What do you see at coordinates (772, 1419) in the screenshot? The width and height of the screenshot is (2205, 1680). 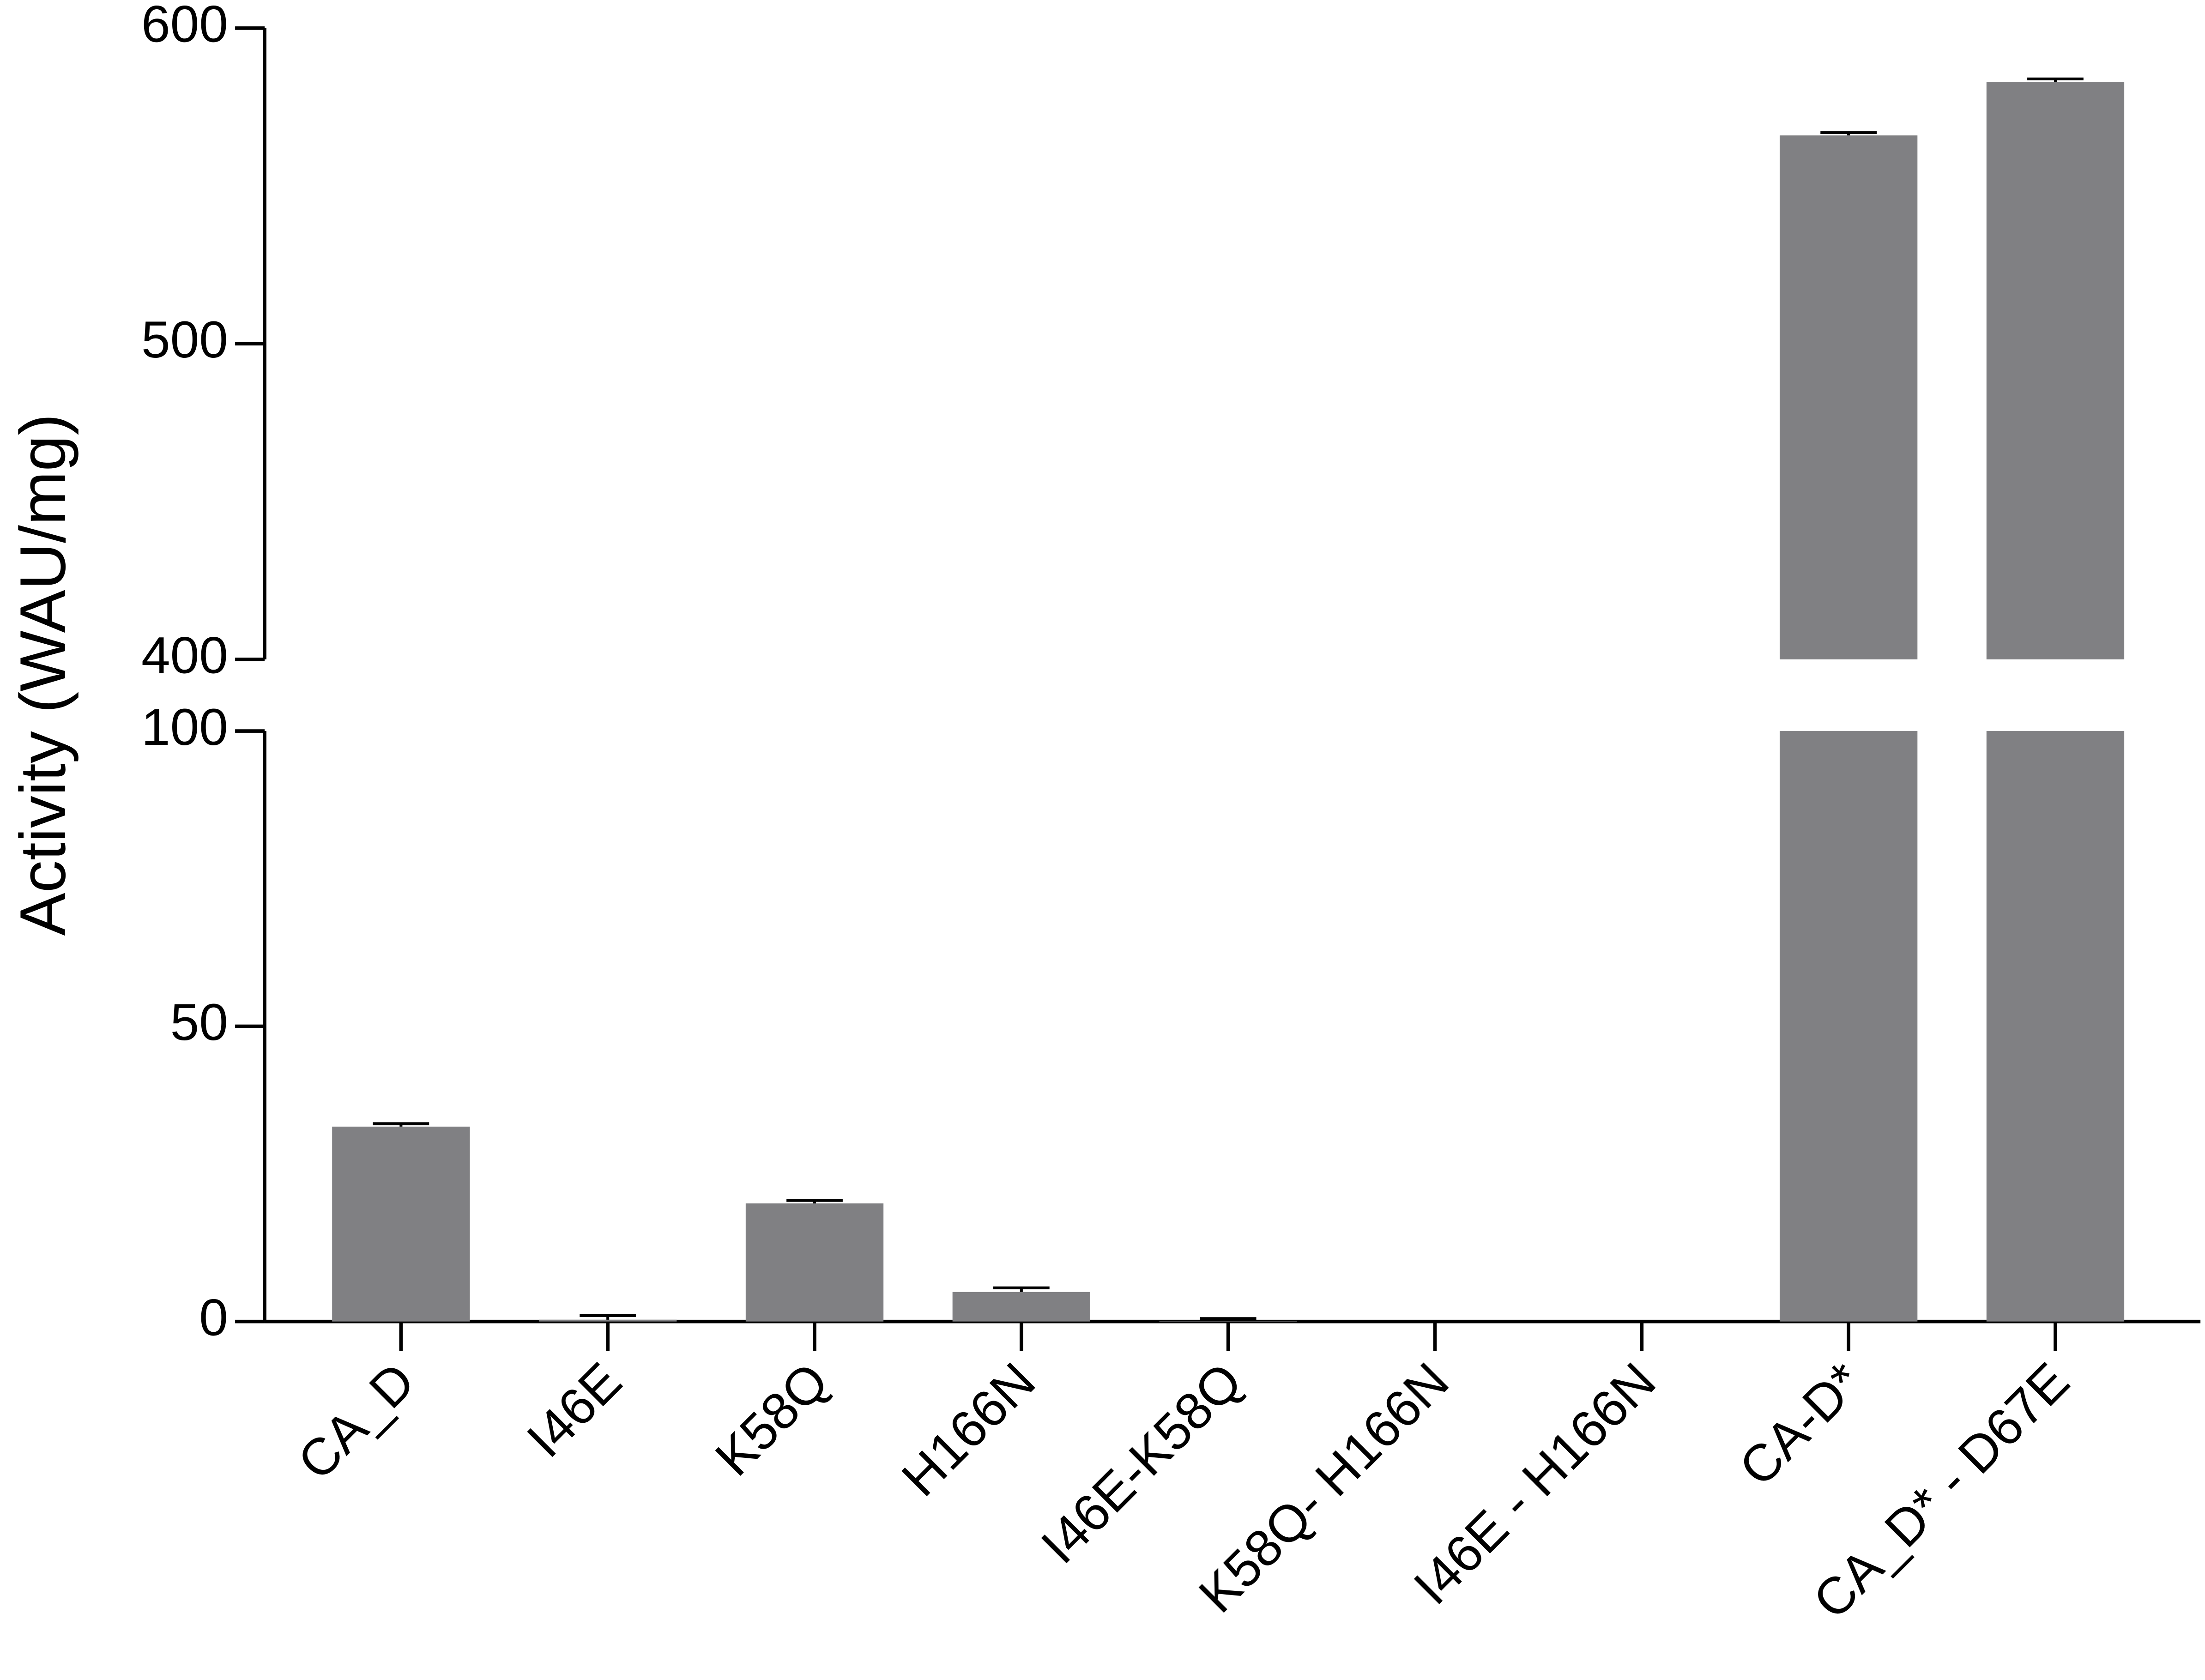 I see `x-tick-label: K58Q` at bounding box center [772, 1419].